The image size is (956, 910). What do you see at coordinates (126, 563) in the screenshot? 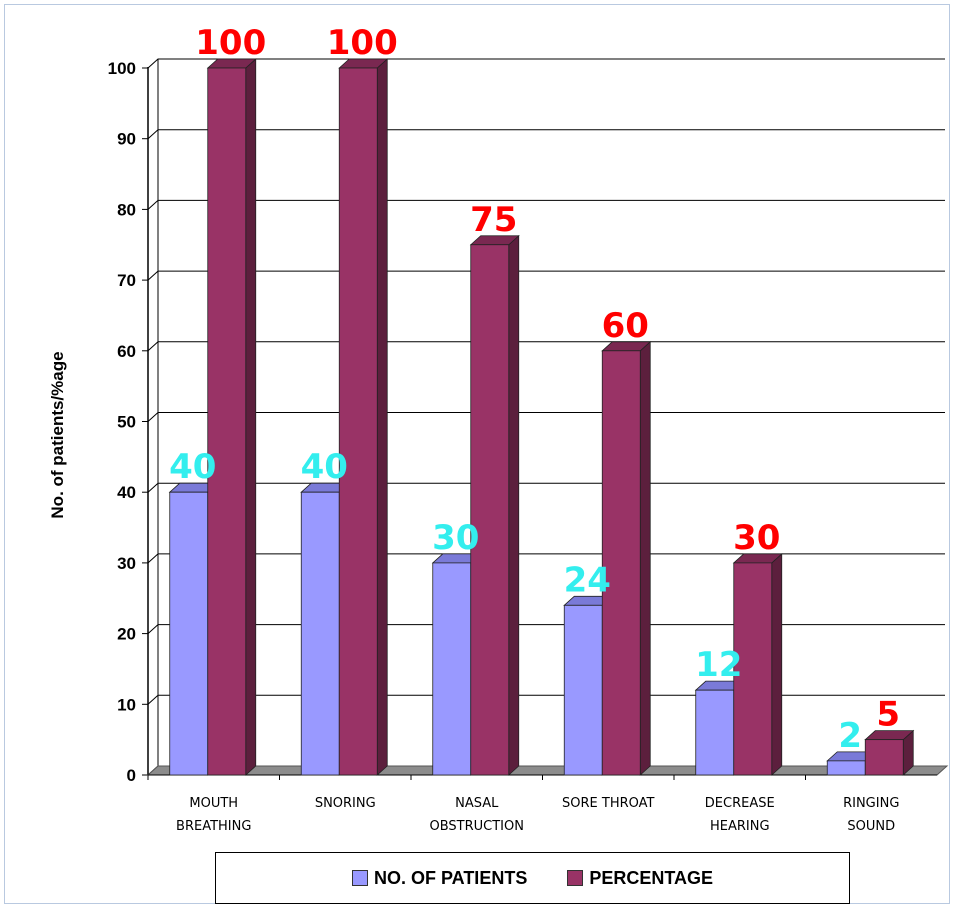
I see `y-tick-label: 30` at bounding box center [126, 563].